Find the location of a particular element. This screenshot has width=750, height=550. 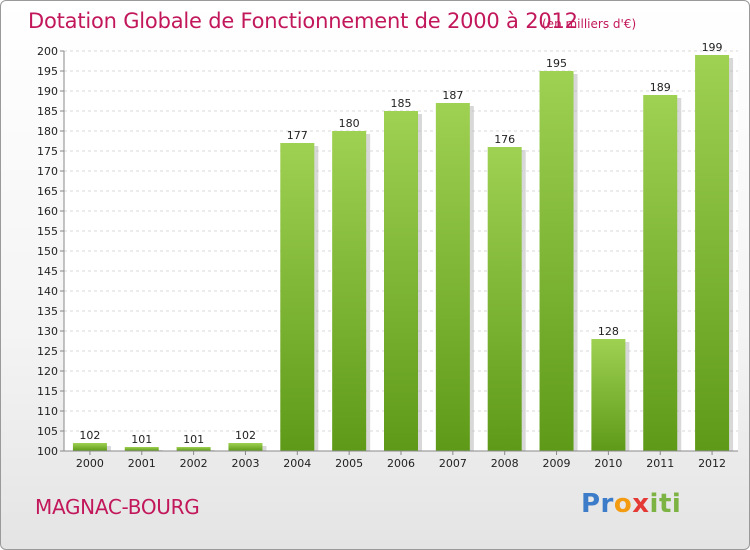

y-tick-label: 165 is located at coordinates (47, 191).